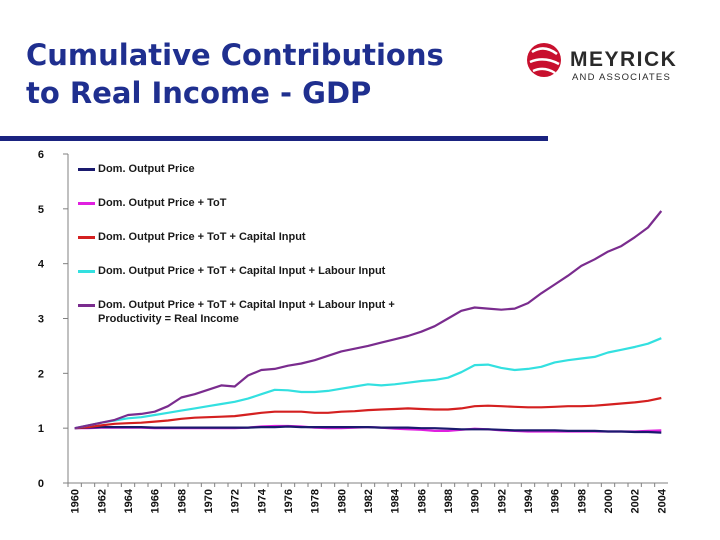  Describe the element at coordinates (262, 500) in the screenshot. I see `x-tick-label: 1974` at that location.